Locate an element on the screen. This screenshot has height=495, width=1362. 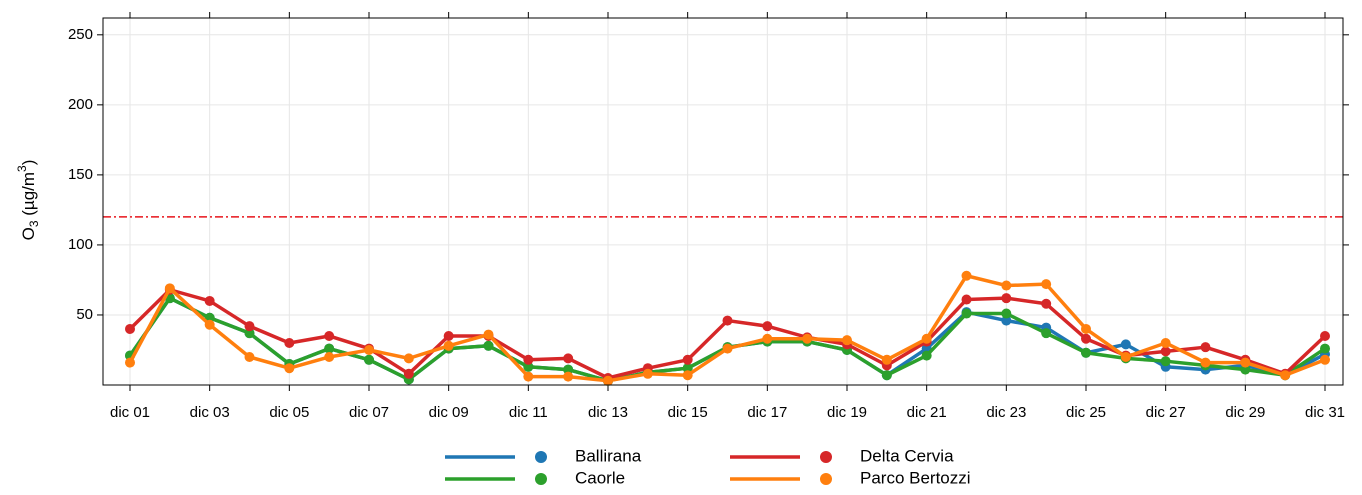
y-label-part: ) is located at coordinates (28, 163).